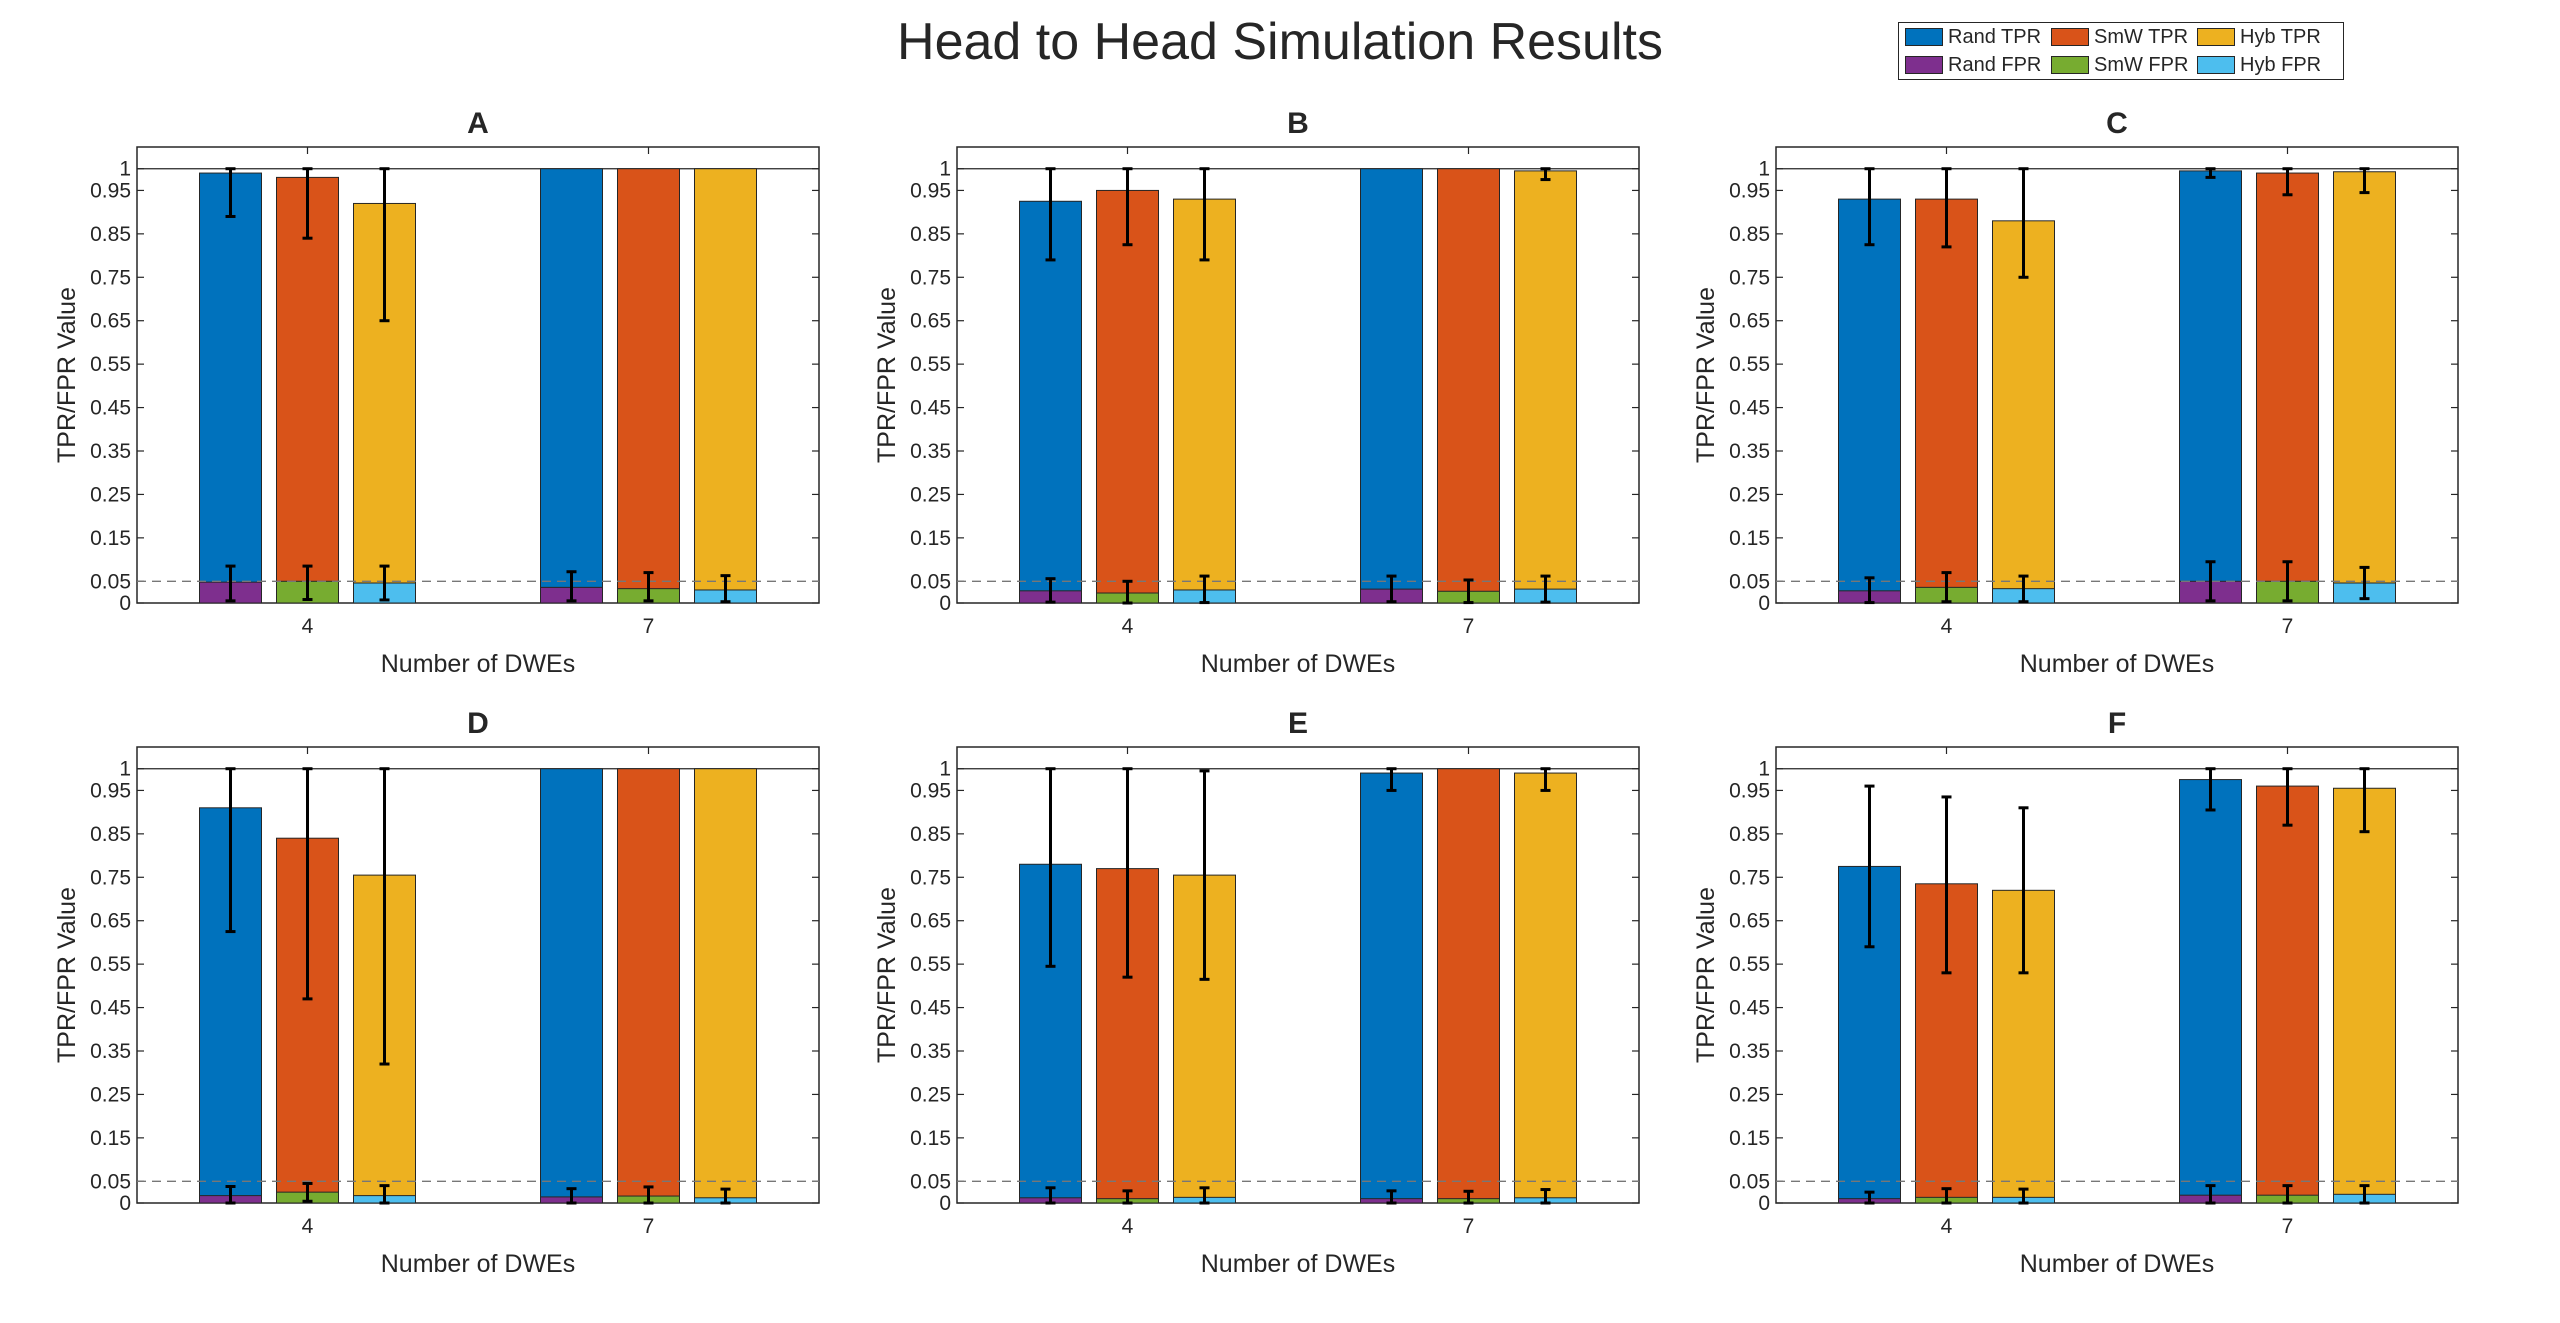 The height and width of the screenshot is (1323, 2560). I want to click on legend-swatch-smw-tpr, so click(2070, 37).